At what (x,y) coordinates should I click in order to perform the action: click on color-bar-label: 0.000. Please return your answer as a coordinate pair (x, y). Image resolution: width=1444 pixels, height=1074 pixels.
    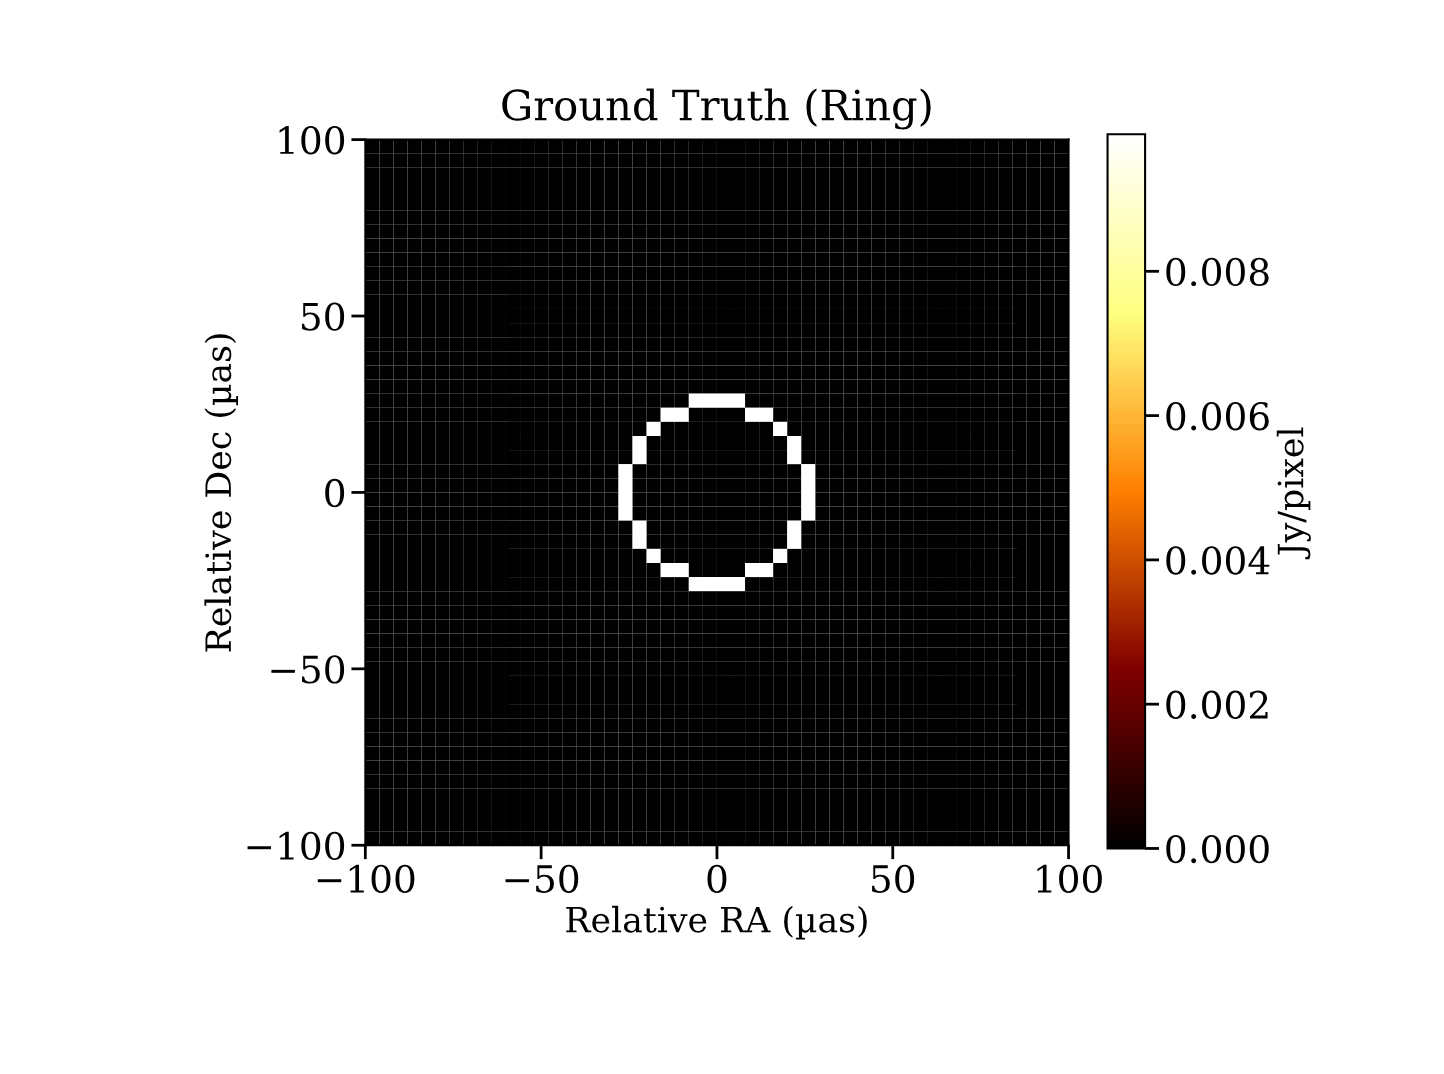
    Looking at the image, I should click on (1217, 849).